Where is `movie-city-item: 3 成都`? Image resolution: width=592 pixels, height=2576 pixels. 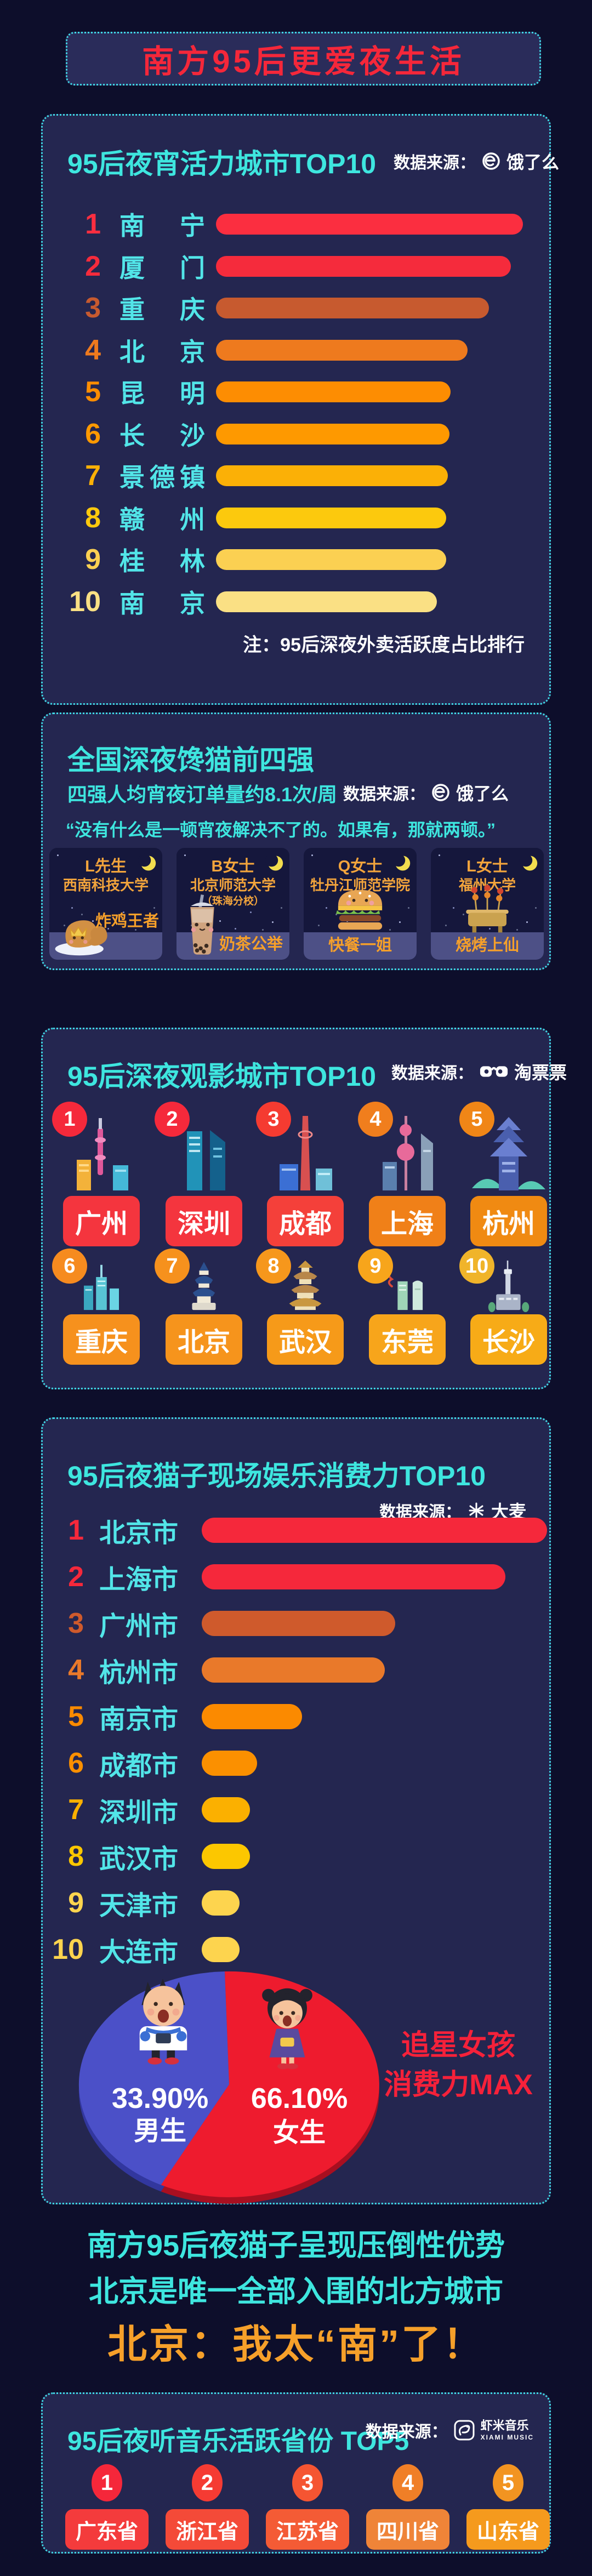
movie-city-item: 3 成都 is located at coordinates (305, 1174).